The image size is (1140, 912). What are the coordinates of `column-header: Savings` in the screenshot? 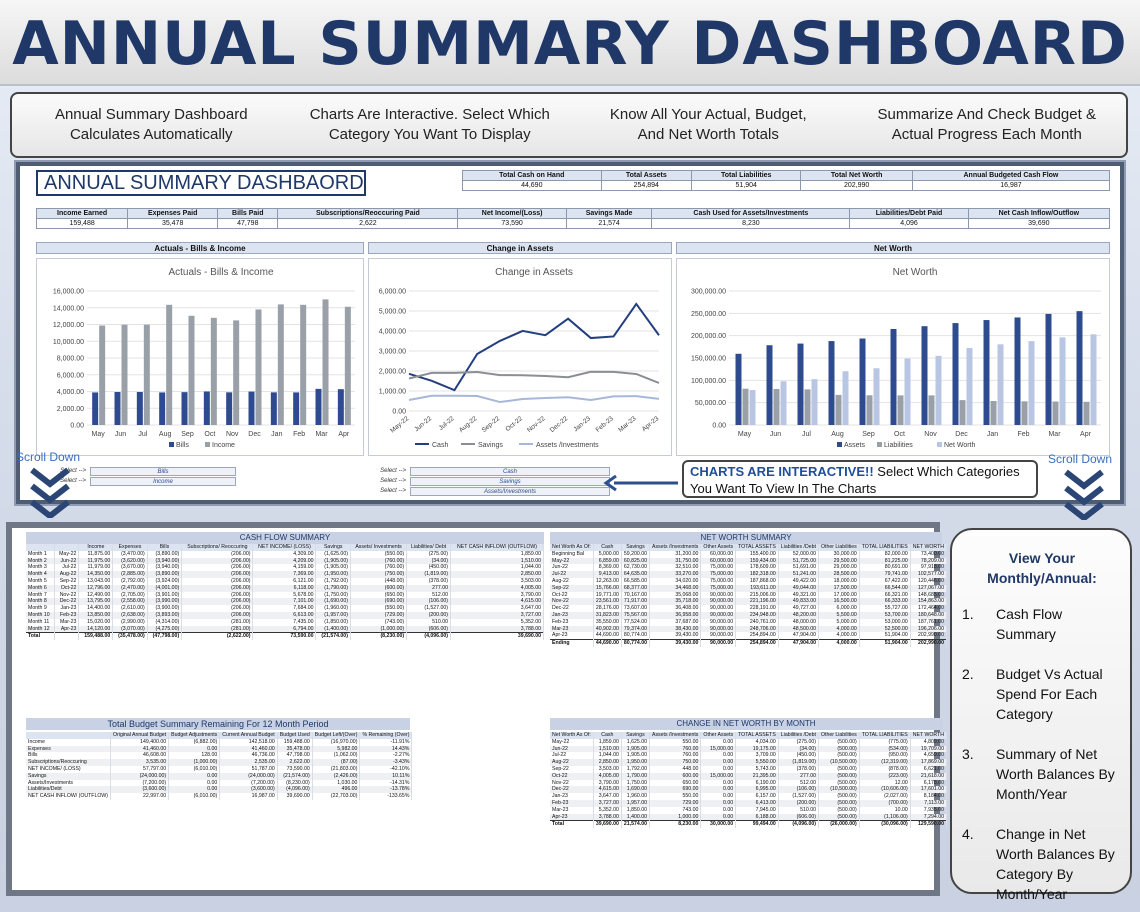 It's located at (635, 735).